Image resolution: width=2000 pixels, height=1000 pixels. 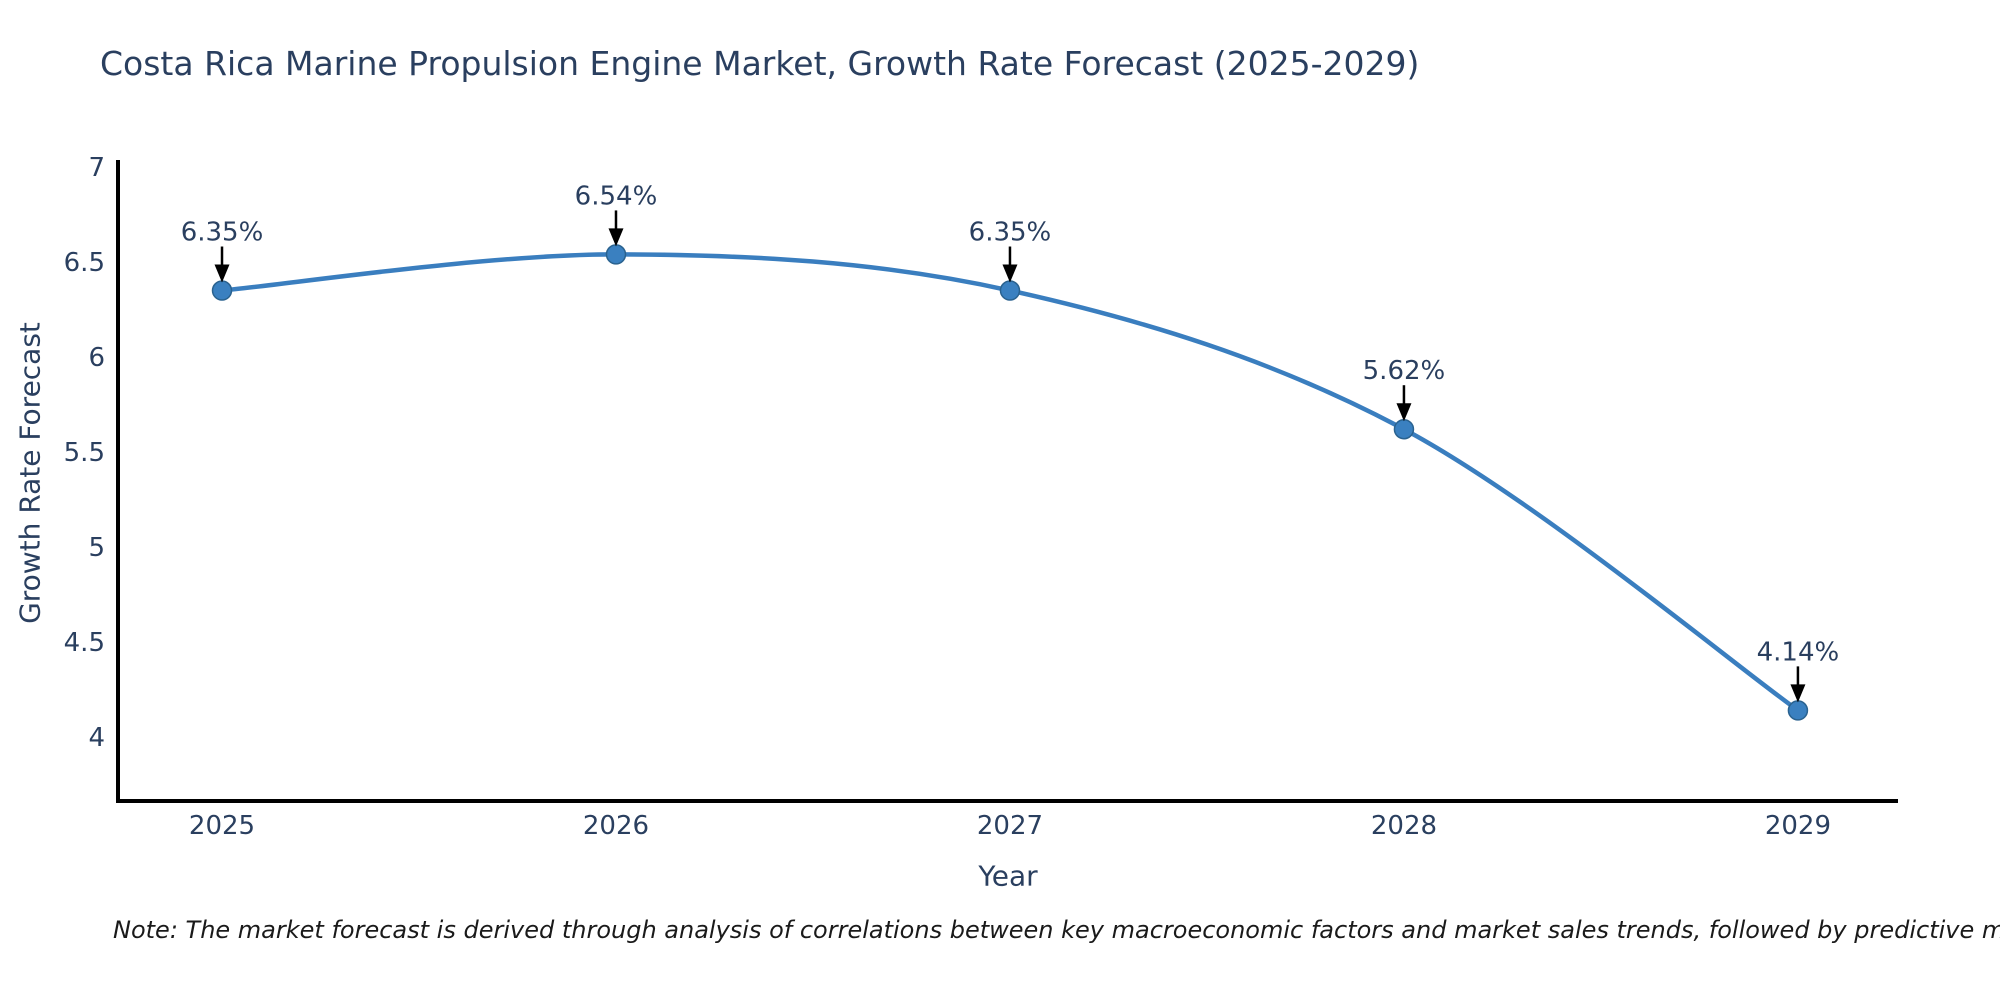 What do you see at coordinates (96, 168) in the screenshot?
I see `y-tick-label: 7` at bounding box center [96, 168].